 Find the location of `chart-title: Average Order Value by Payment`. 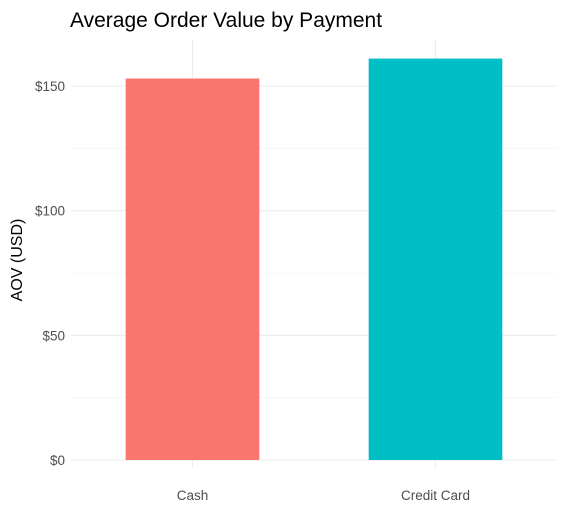

chart-title: Average Order Value by Payment is located at coordinates (226, 20).